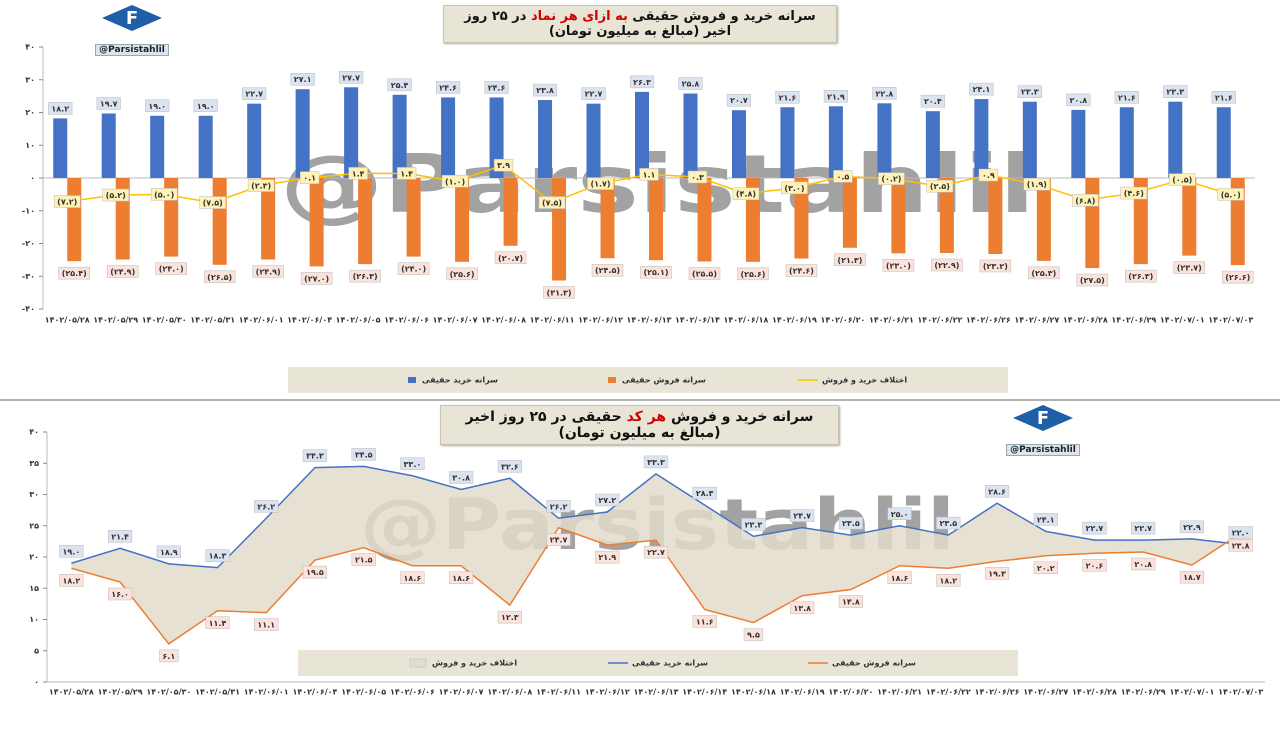 This screenshot has height=732, width=1280. Describe the element at coordinates (642, 82) in the screenshot. I see `data-label: ۲۶.۳` at that location.